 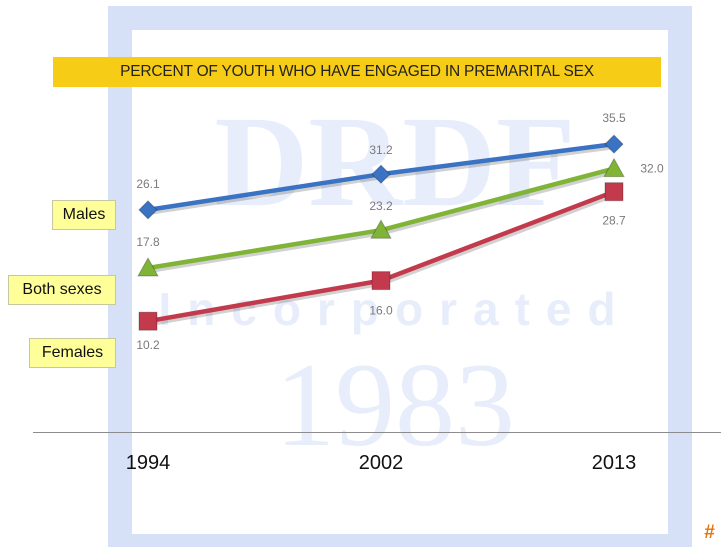 What do you see at coordinates (614, 192) in the screenshot?
I see `data-point-females-2013` at bounding box center [614, 192].